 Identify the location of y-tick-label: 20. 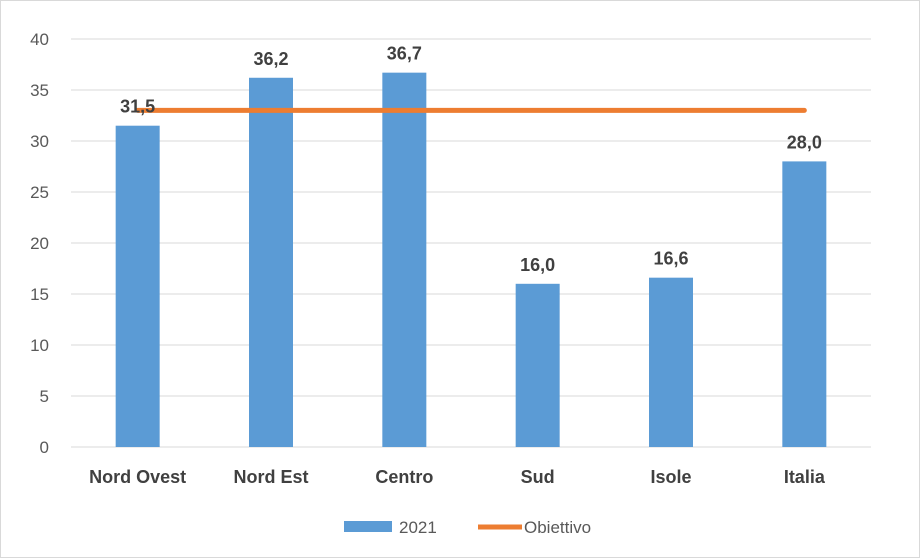
(39, 243).